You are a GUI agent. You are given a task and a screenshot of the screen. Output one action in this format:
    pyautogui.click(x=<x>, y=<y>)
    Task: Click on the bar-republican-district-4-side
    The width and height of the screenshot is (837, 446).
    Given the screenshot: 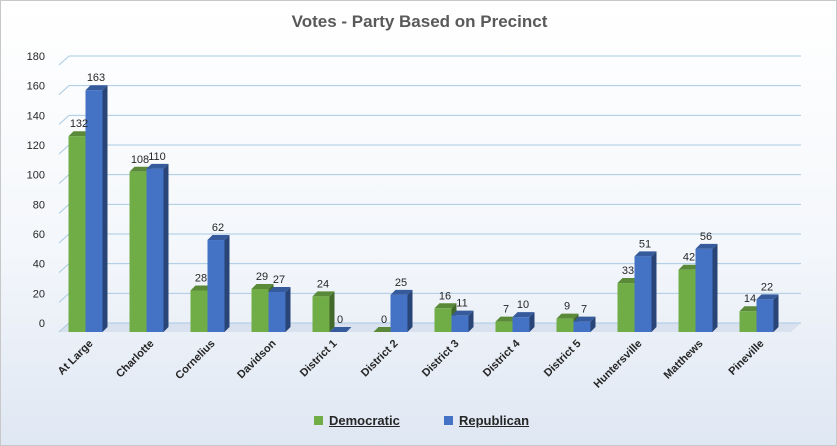 What is the action you would take?
    pyautogui.click(x=532, y=322)
    